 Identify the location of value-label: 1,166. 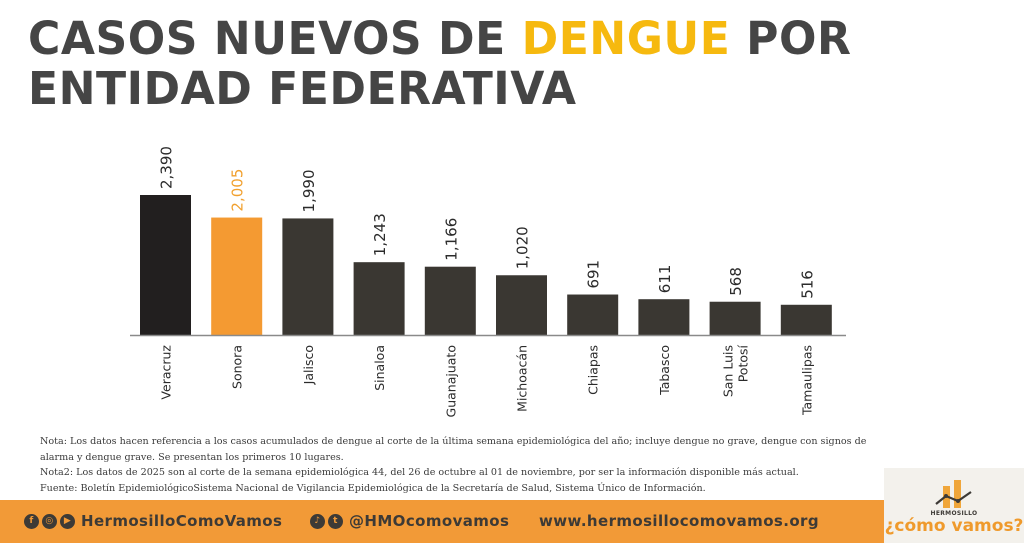
(451, 239).